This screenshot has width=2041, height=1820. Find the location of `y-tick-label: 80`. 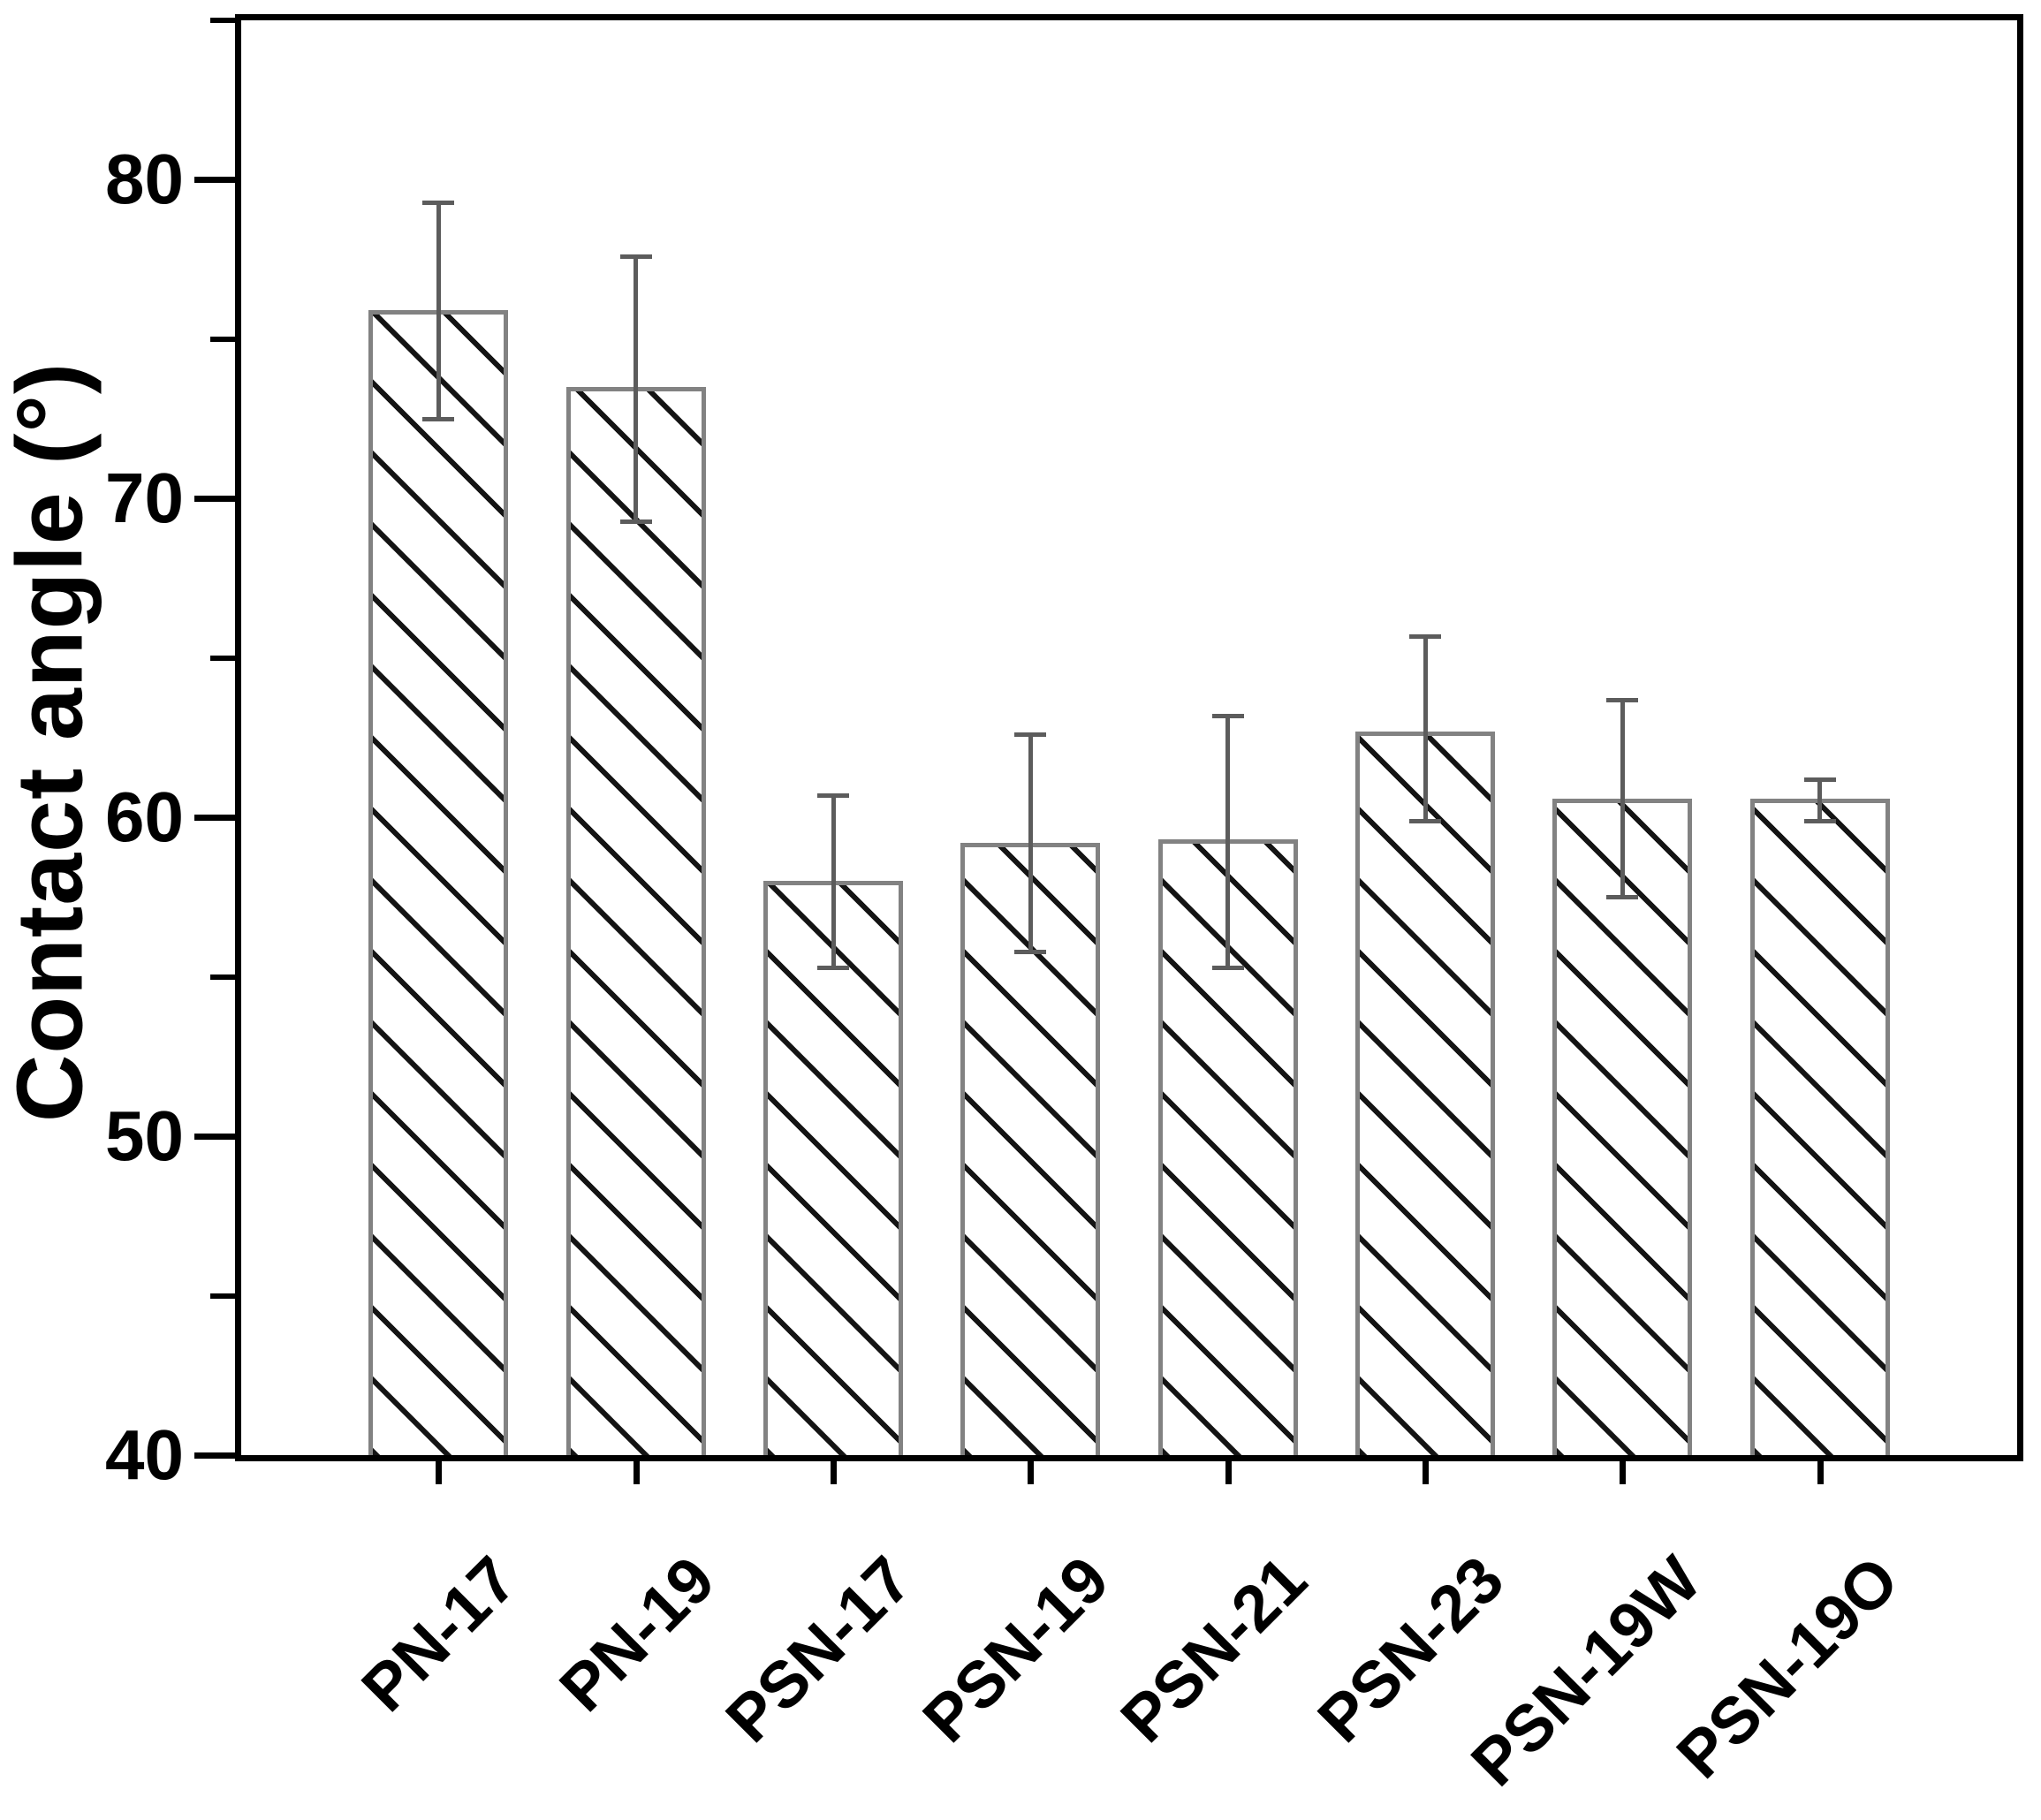

y-tick-label: 80 is located at coordinates (145, 179).